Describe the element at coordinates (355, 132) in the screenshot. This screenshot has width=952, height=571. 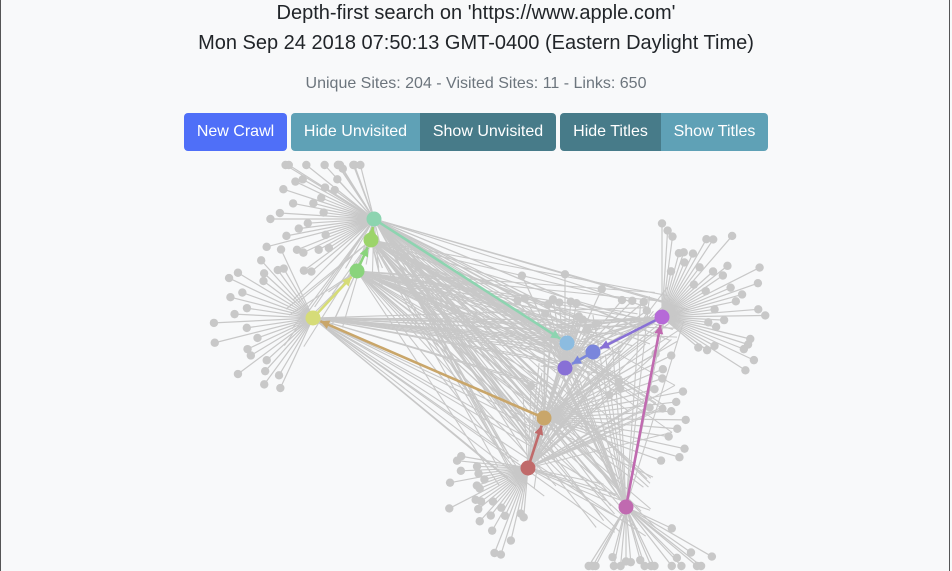
I see `hide-unvisited-button: Hide Unvisited` at that location.